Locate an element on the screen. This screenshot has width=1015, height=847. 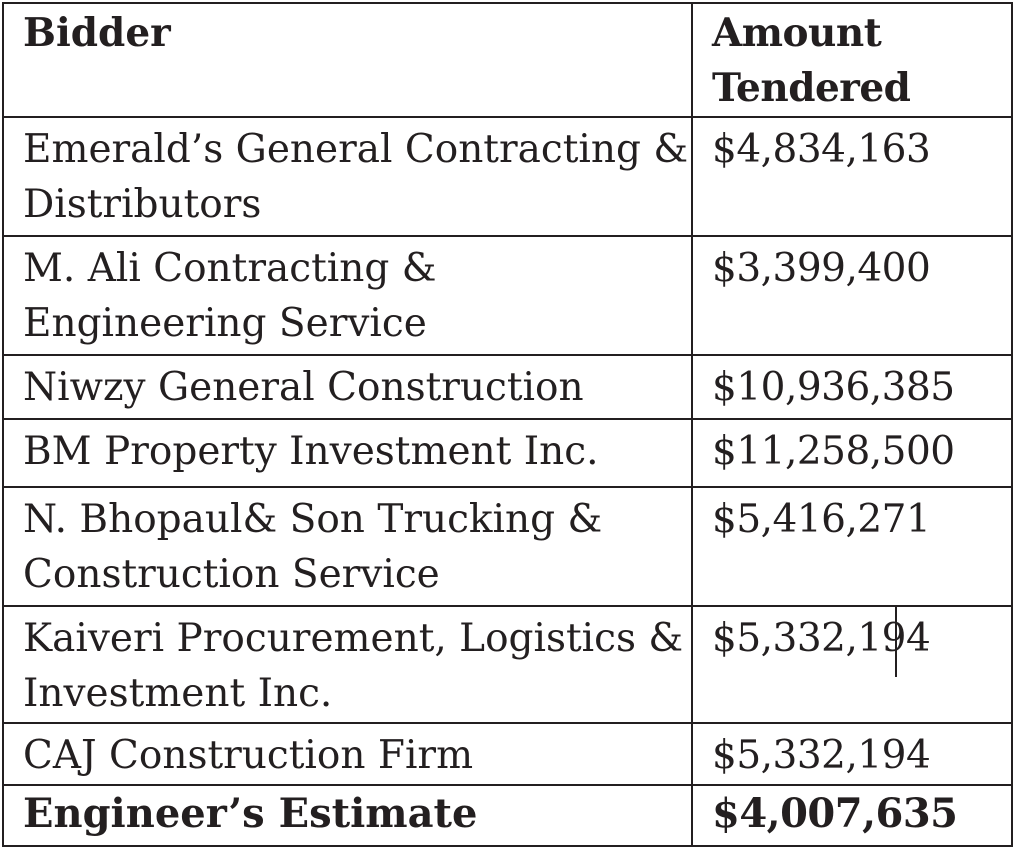
bidder-name: CAJ Construction Firm is located at coordinates (347, 754).